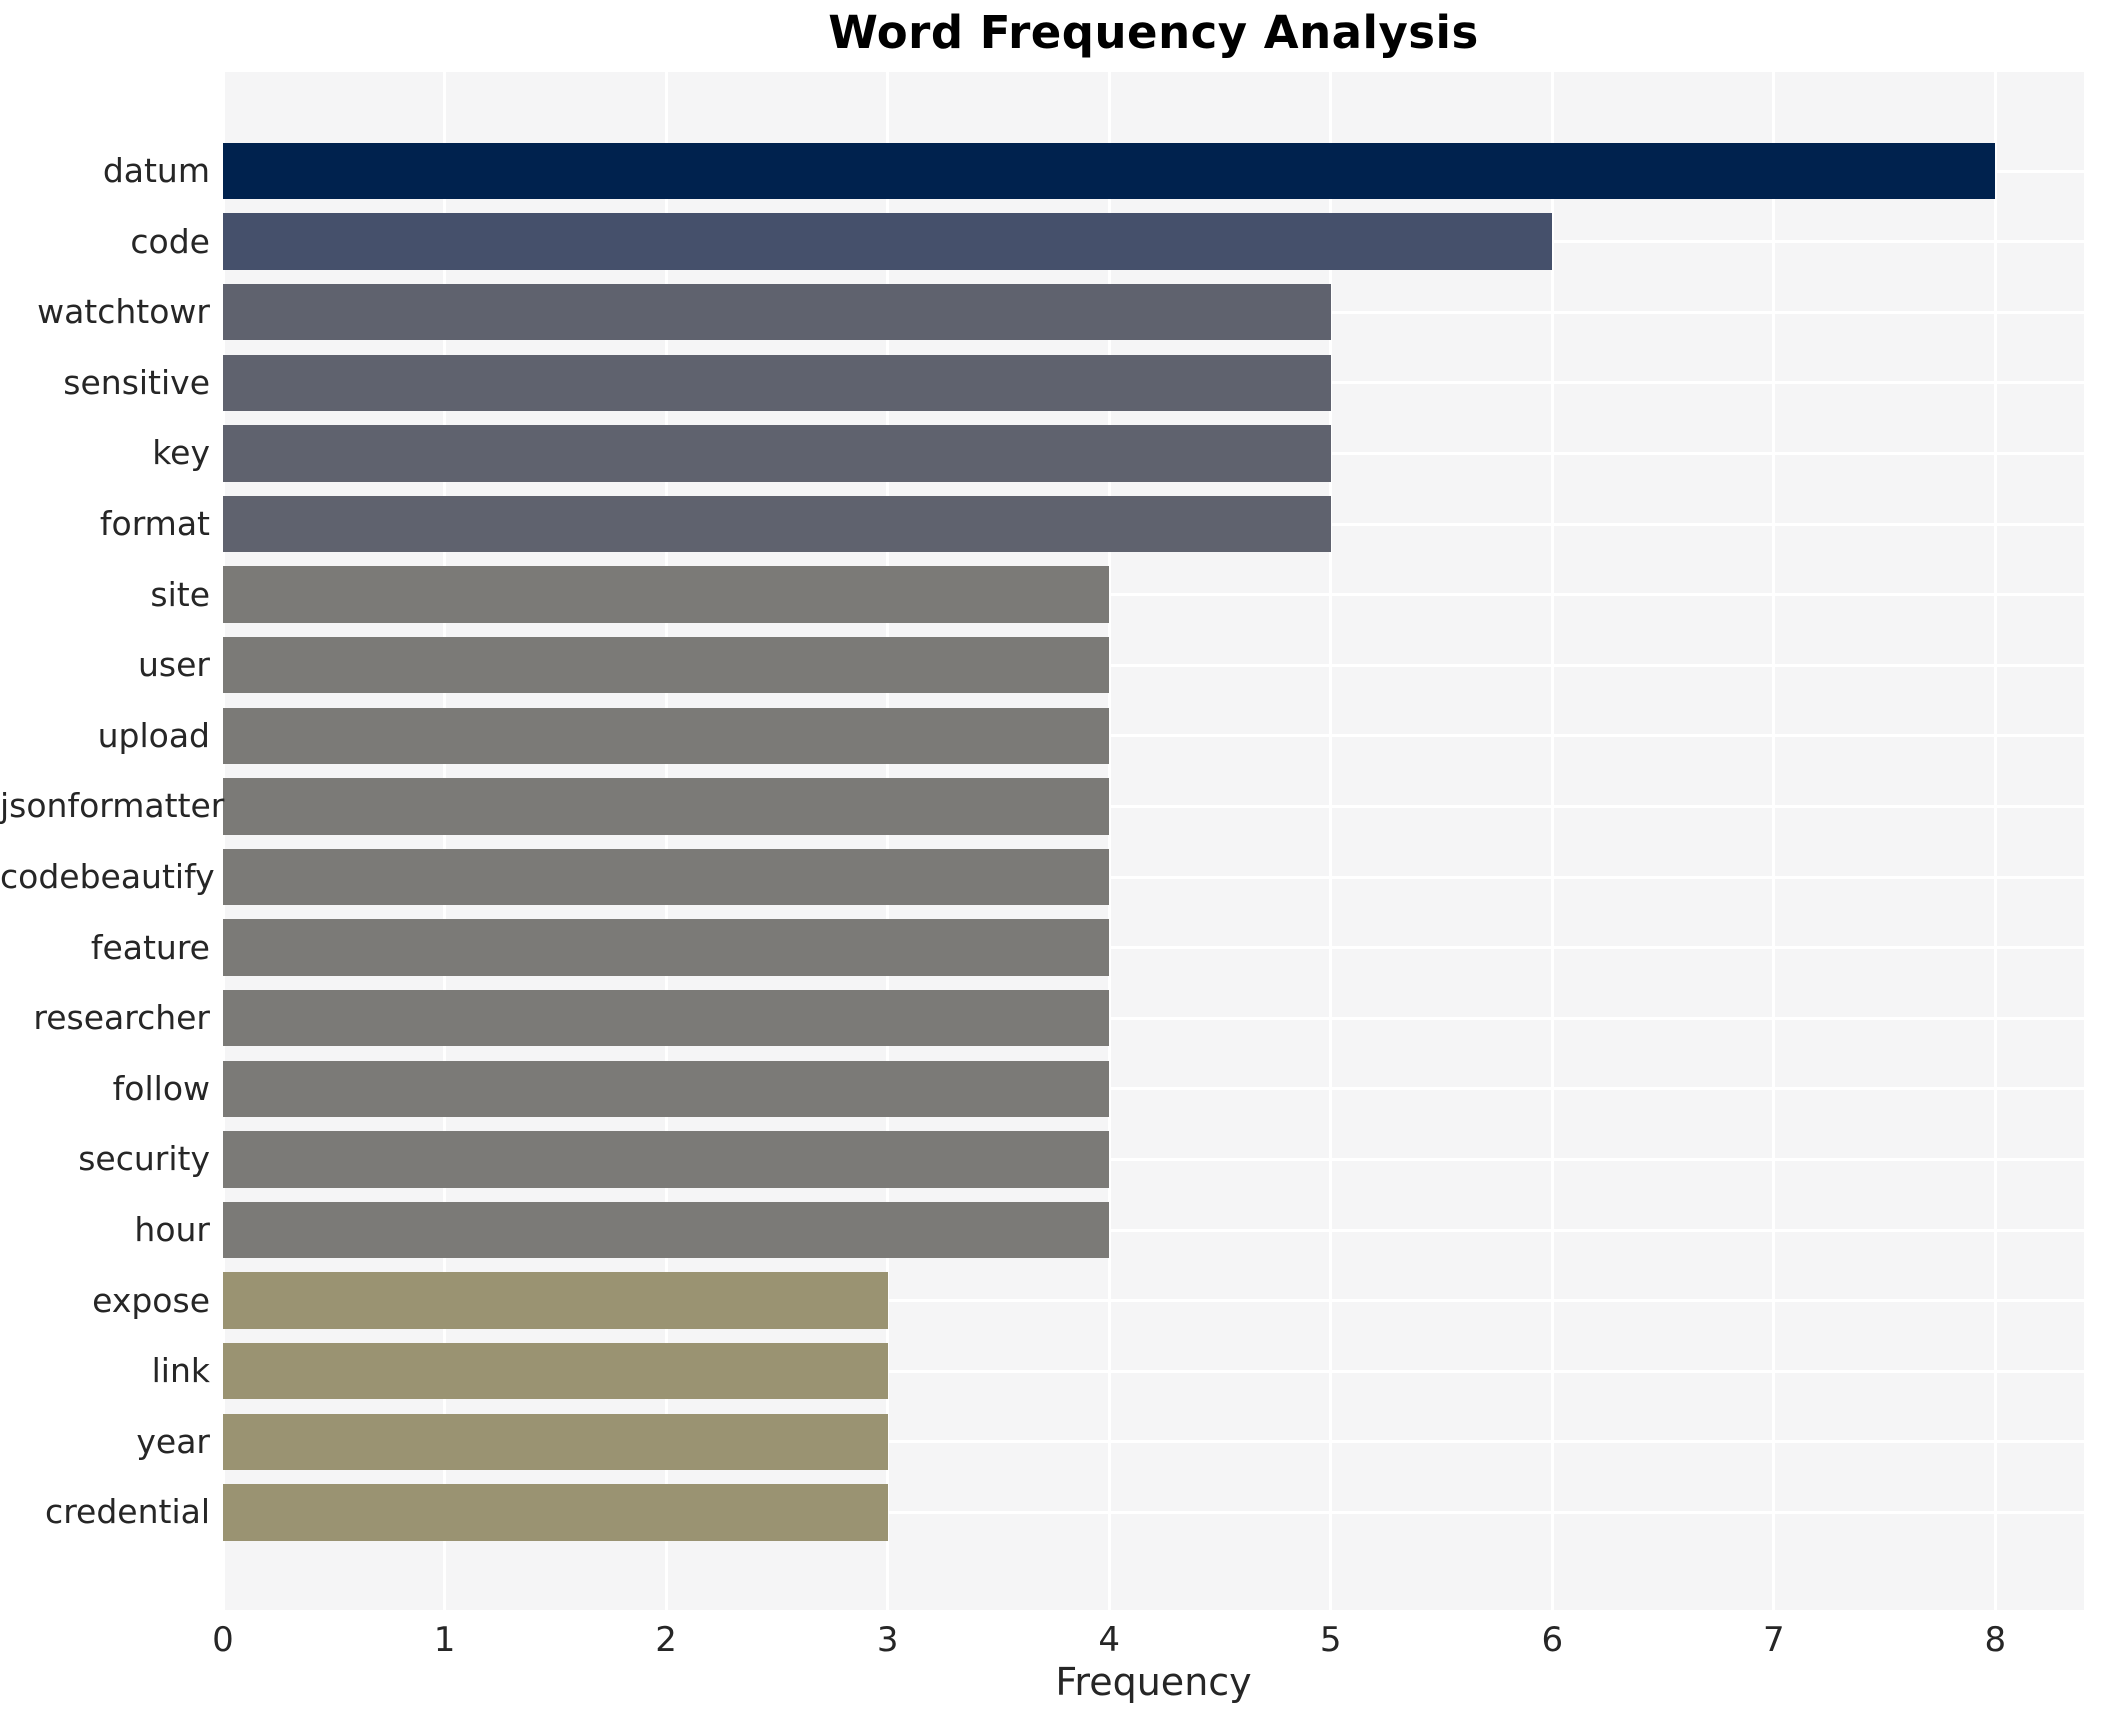 The image size is (2104, 1710). What do you see at coordinates (174, 665) in the screenshot?
I see `category-label-user: user` at bounding box center [174, 665].